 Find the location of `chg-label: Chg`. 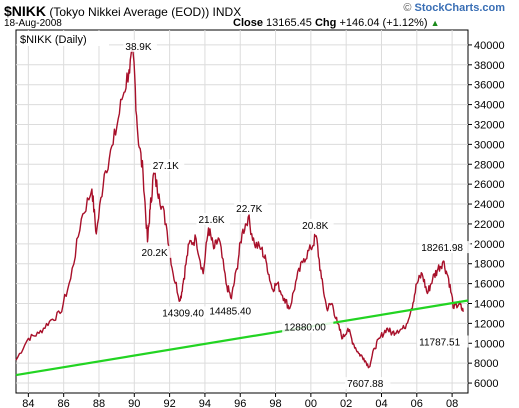

chg-label: Chg is located at coordinates (325, 23).